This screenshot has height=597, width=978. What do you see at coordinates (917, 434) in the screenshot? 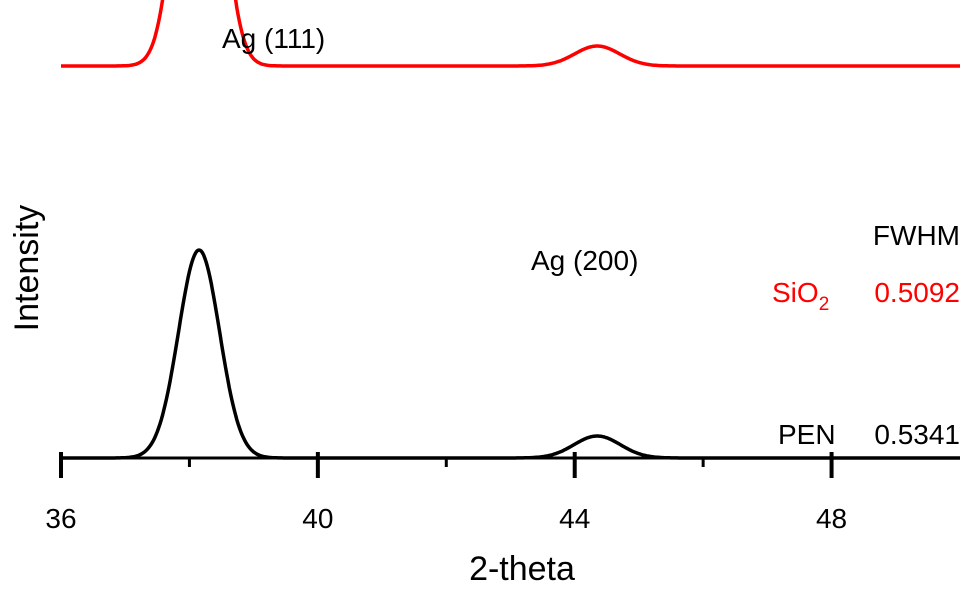
I see `legend-pen-fwhm: 0.5341` at bounding box center [917, 434].